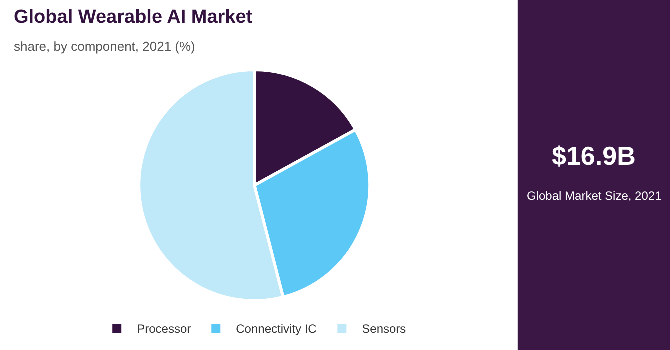  Describe the element at coordinates (594, 196) in the screenshot. I see `text: Global Market Size, 2021` at that location.